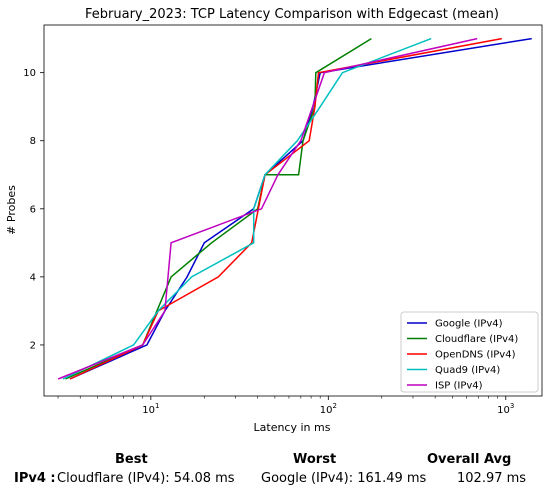 This screenshot has height=496, width=548. I want to click on stats-best-header: Best, so click(131, 459).